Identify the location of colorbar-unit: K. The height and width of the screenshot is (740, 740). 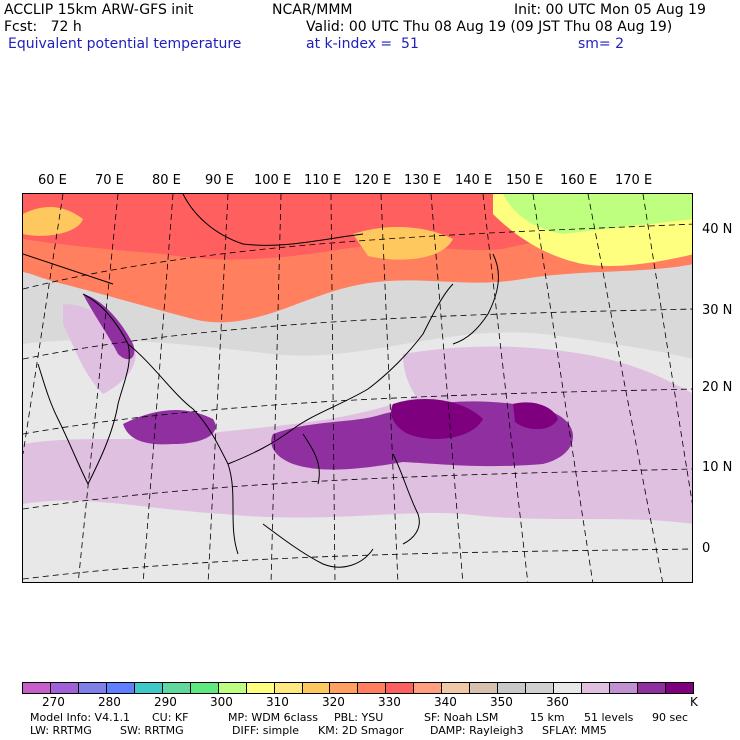
(694, 702).